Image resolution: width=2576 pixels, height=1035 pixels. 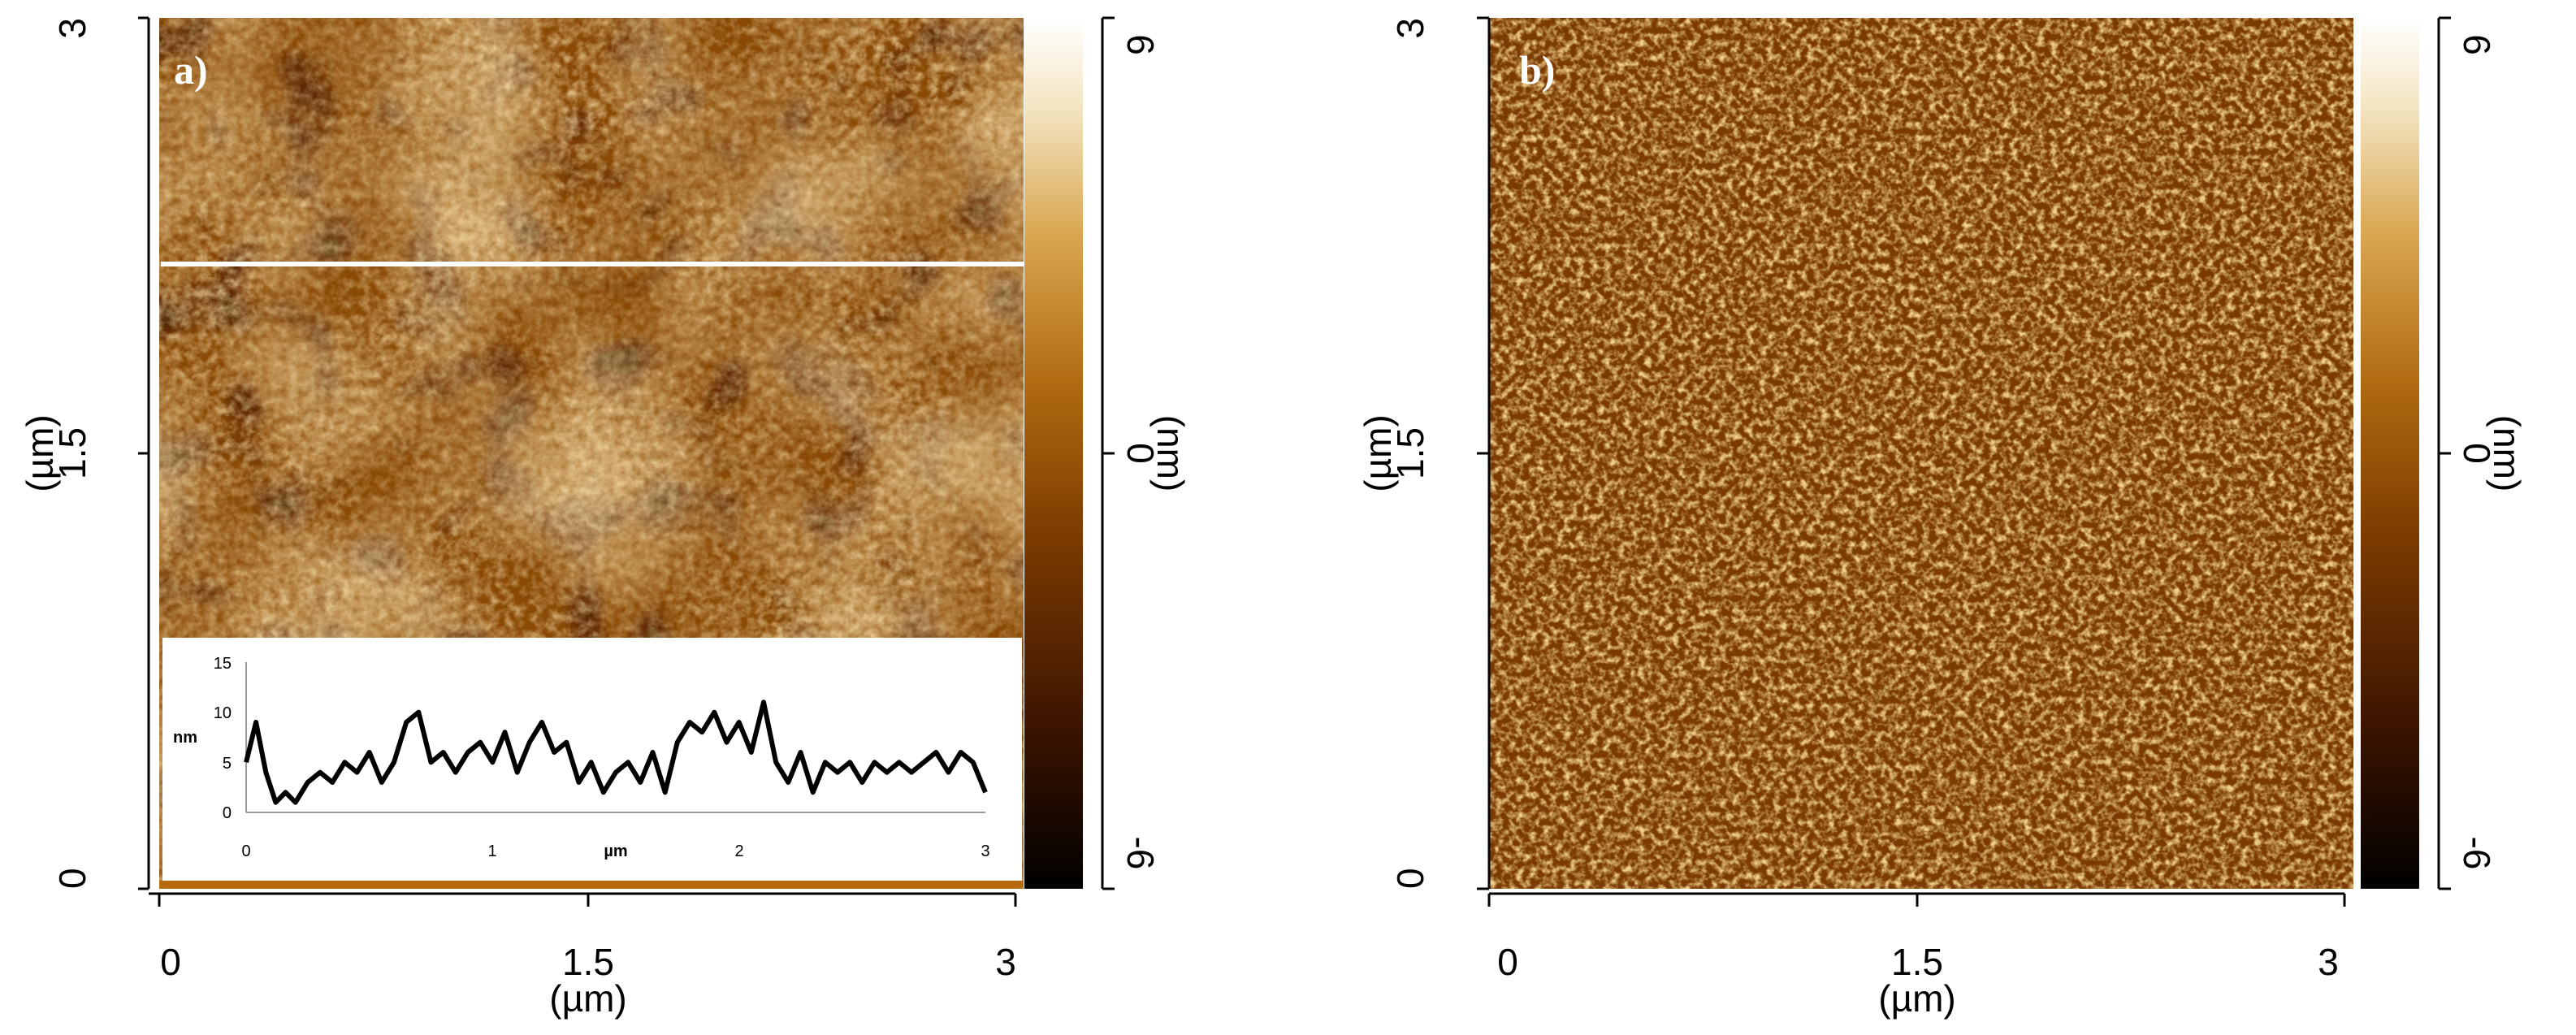 What do you see at coordinates (738, 851) in the screenshot?
I see `inset-xtick-2: 2` at bounding box center [738, 851].